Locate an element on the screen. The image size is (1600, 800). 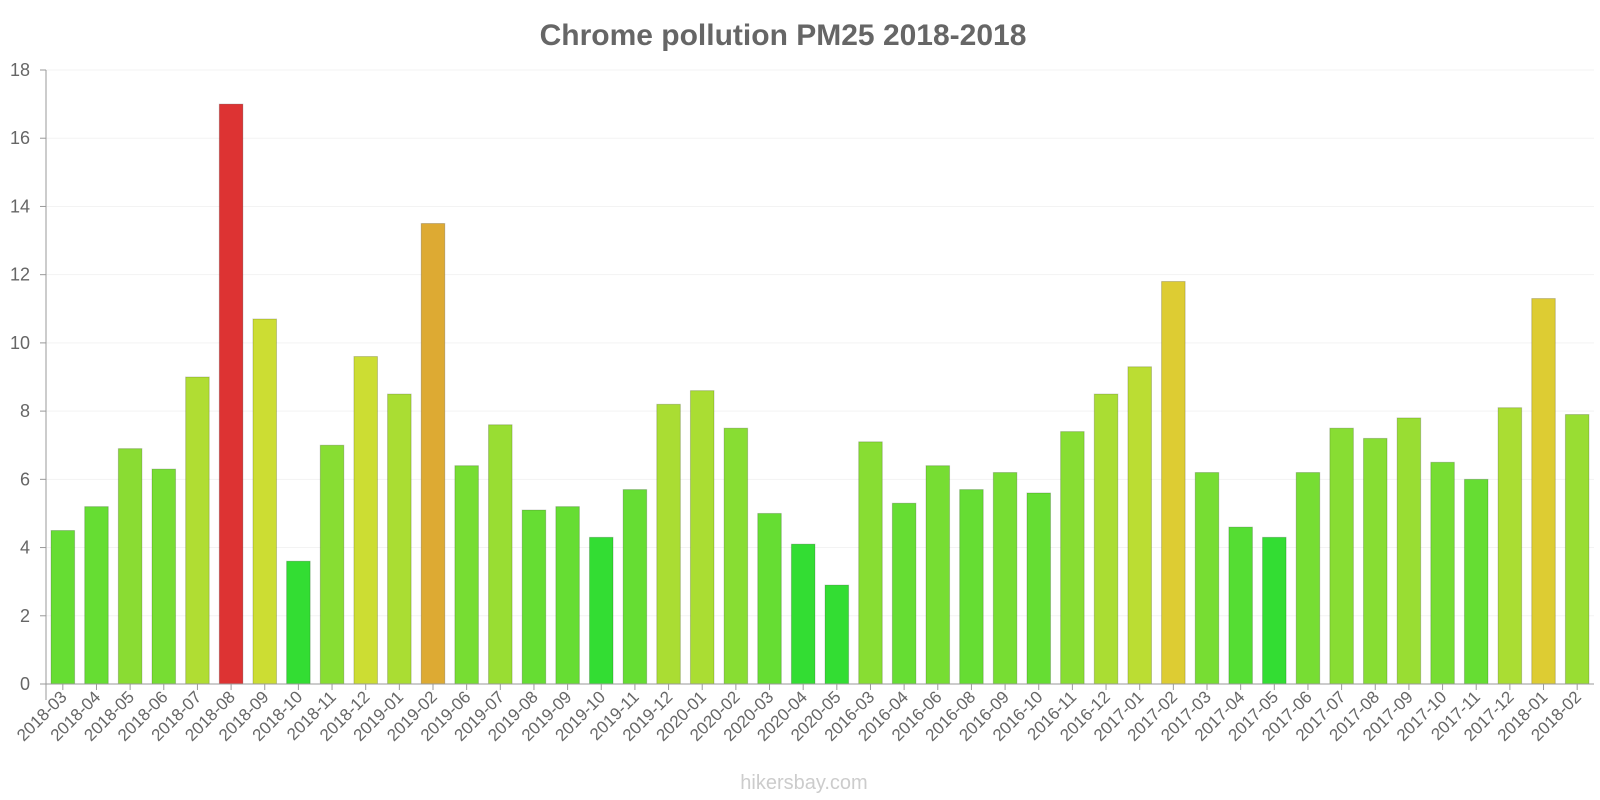
y-tick-label: 12 is located at coordinates (20, 275).